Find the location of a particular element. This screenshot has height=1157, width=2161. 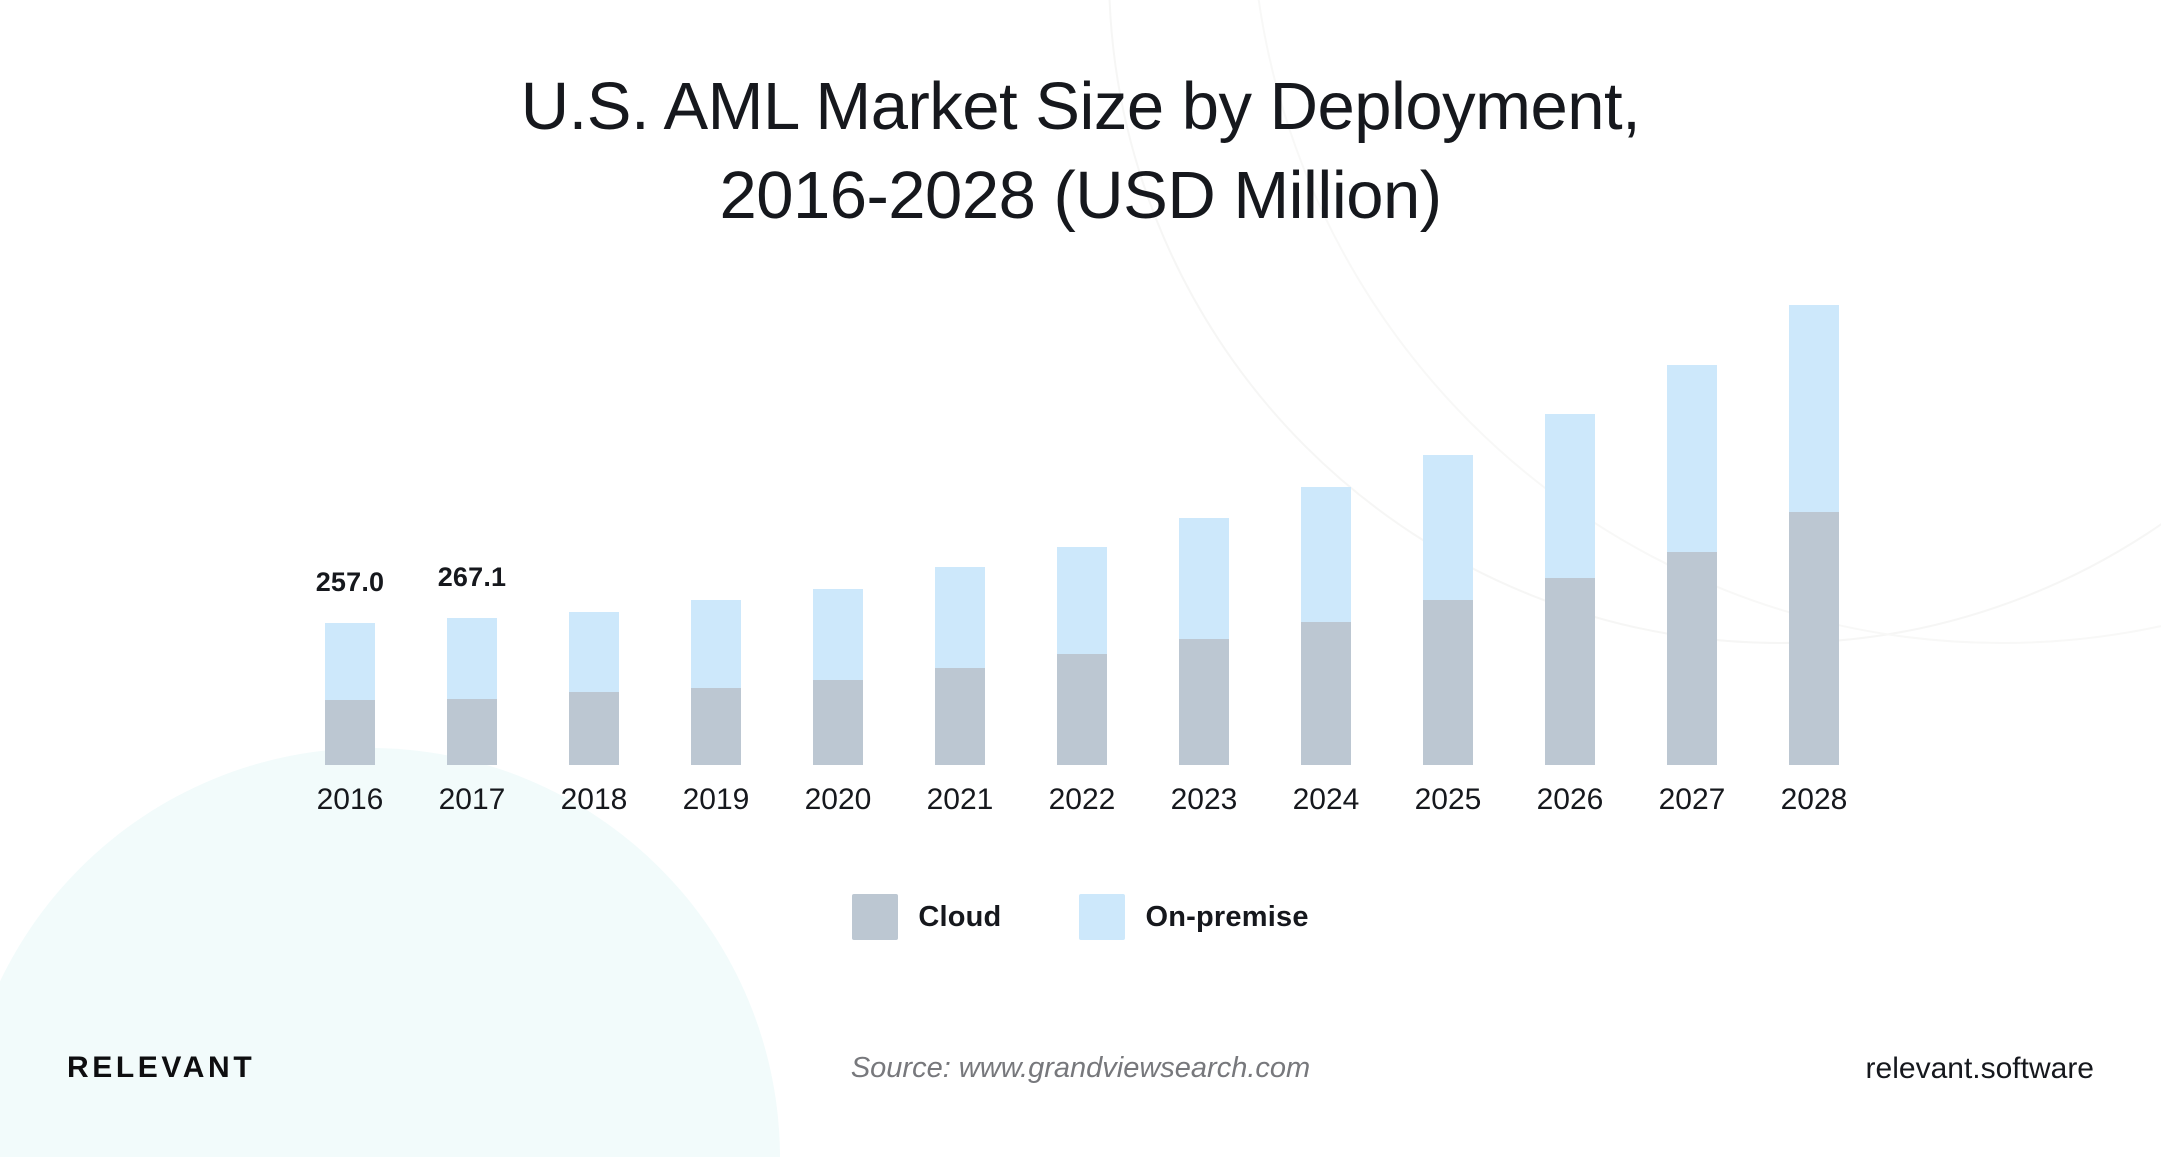

bar-segment-onpremise-2023 is located at coordinates (1204, 578).